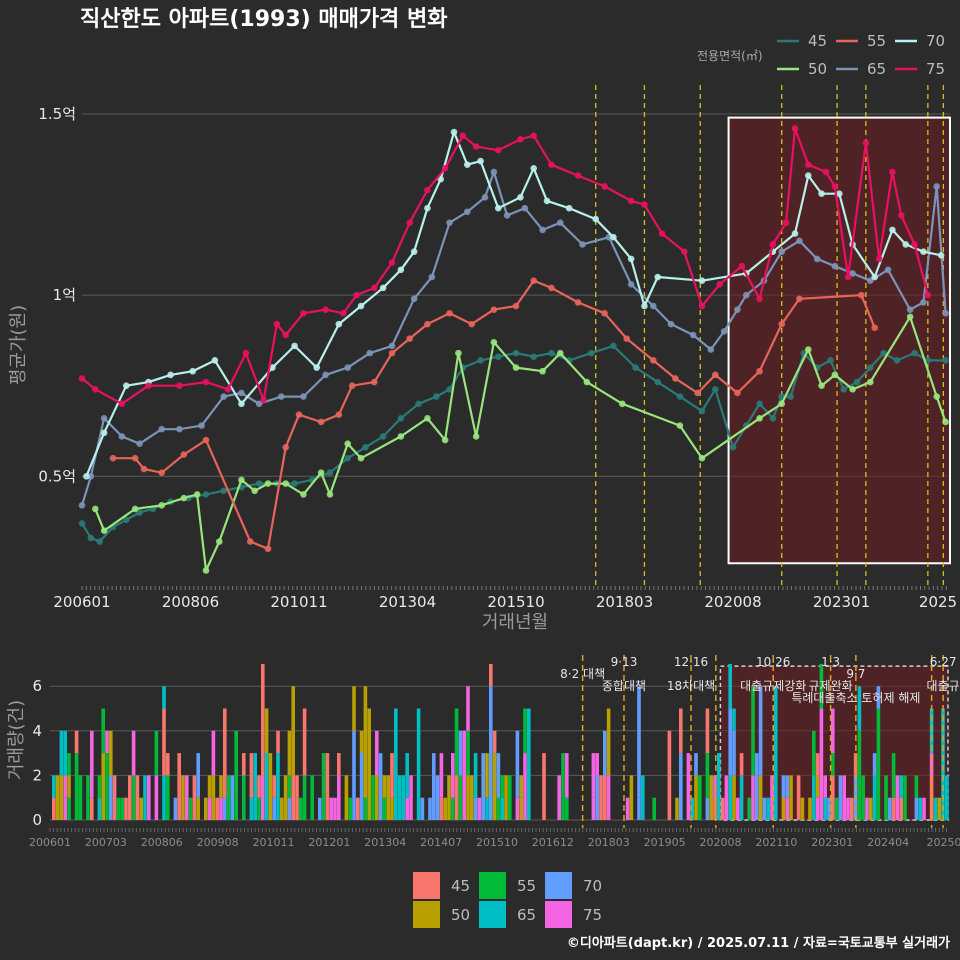  Describe the element at coordinates (855, 698) in the screenshot. I see `policy-annotation: 특례대출축소 토허제 해제` at that location.